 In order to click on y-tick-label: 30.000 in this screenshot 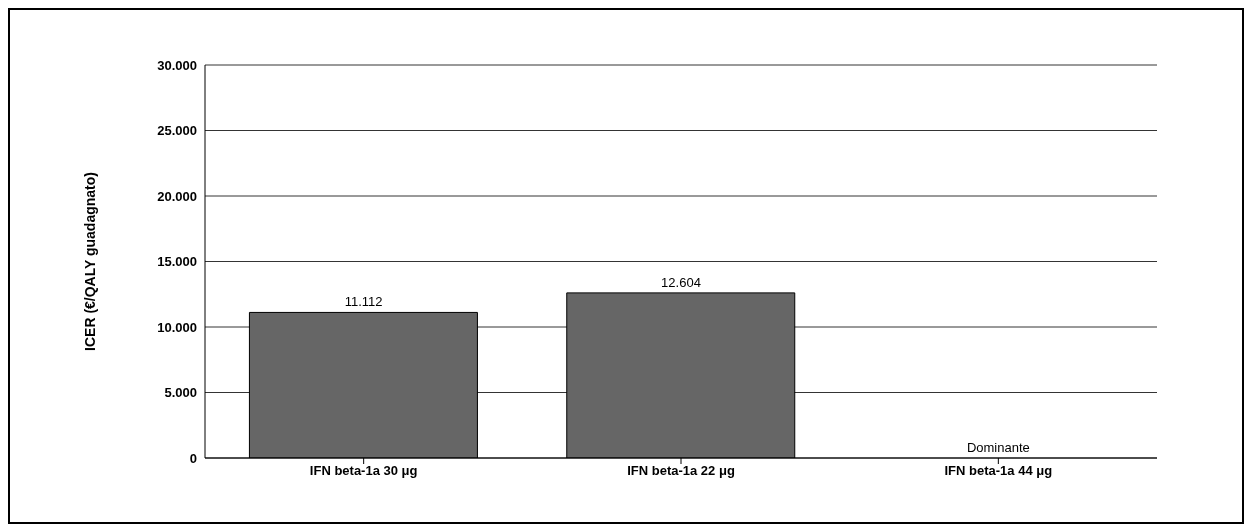, I will do `click(177, 65)`.